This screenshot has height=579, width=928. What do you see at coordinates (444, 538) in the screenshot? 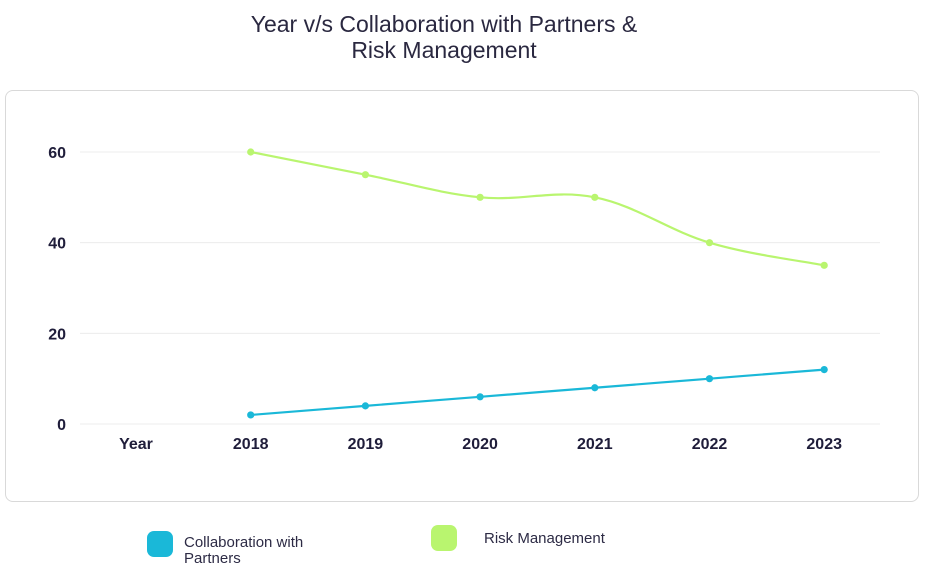
I see `legend-swatch-risk` at bounding box center [444, 538].